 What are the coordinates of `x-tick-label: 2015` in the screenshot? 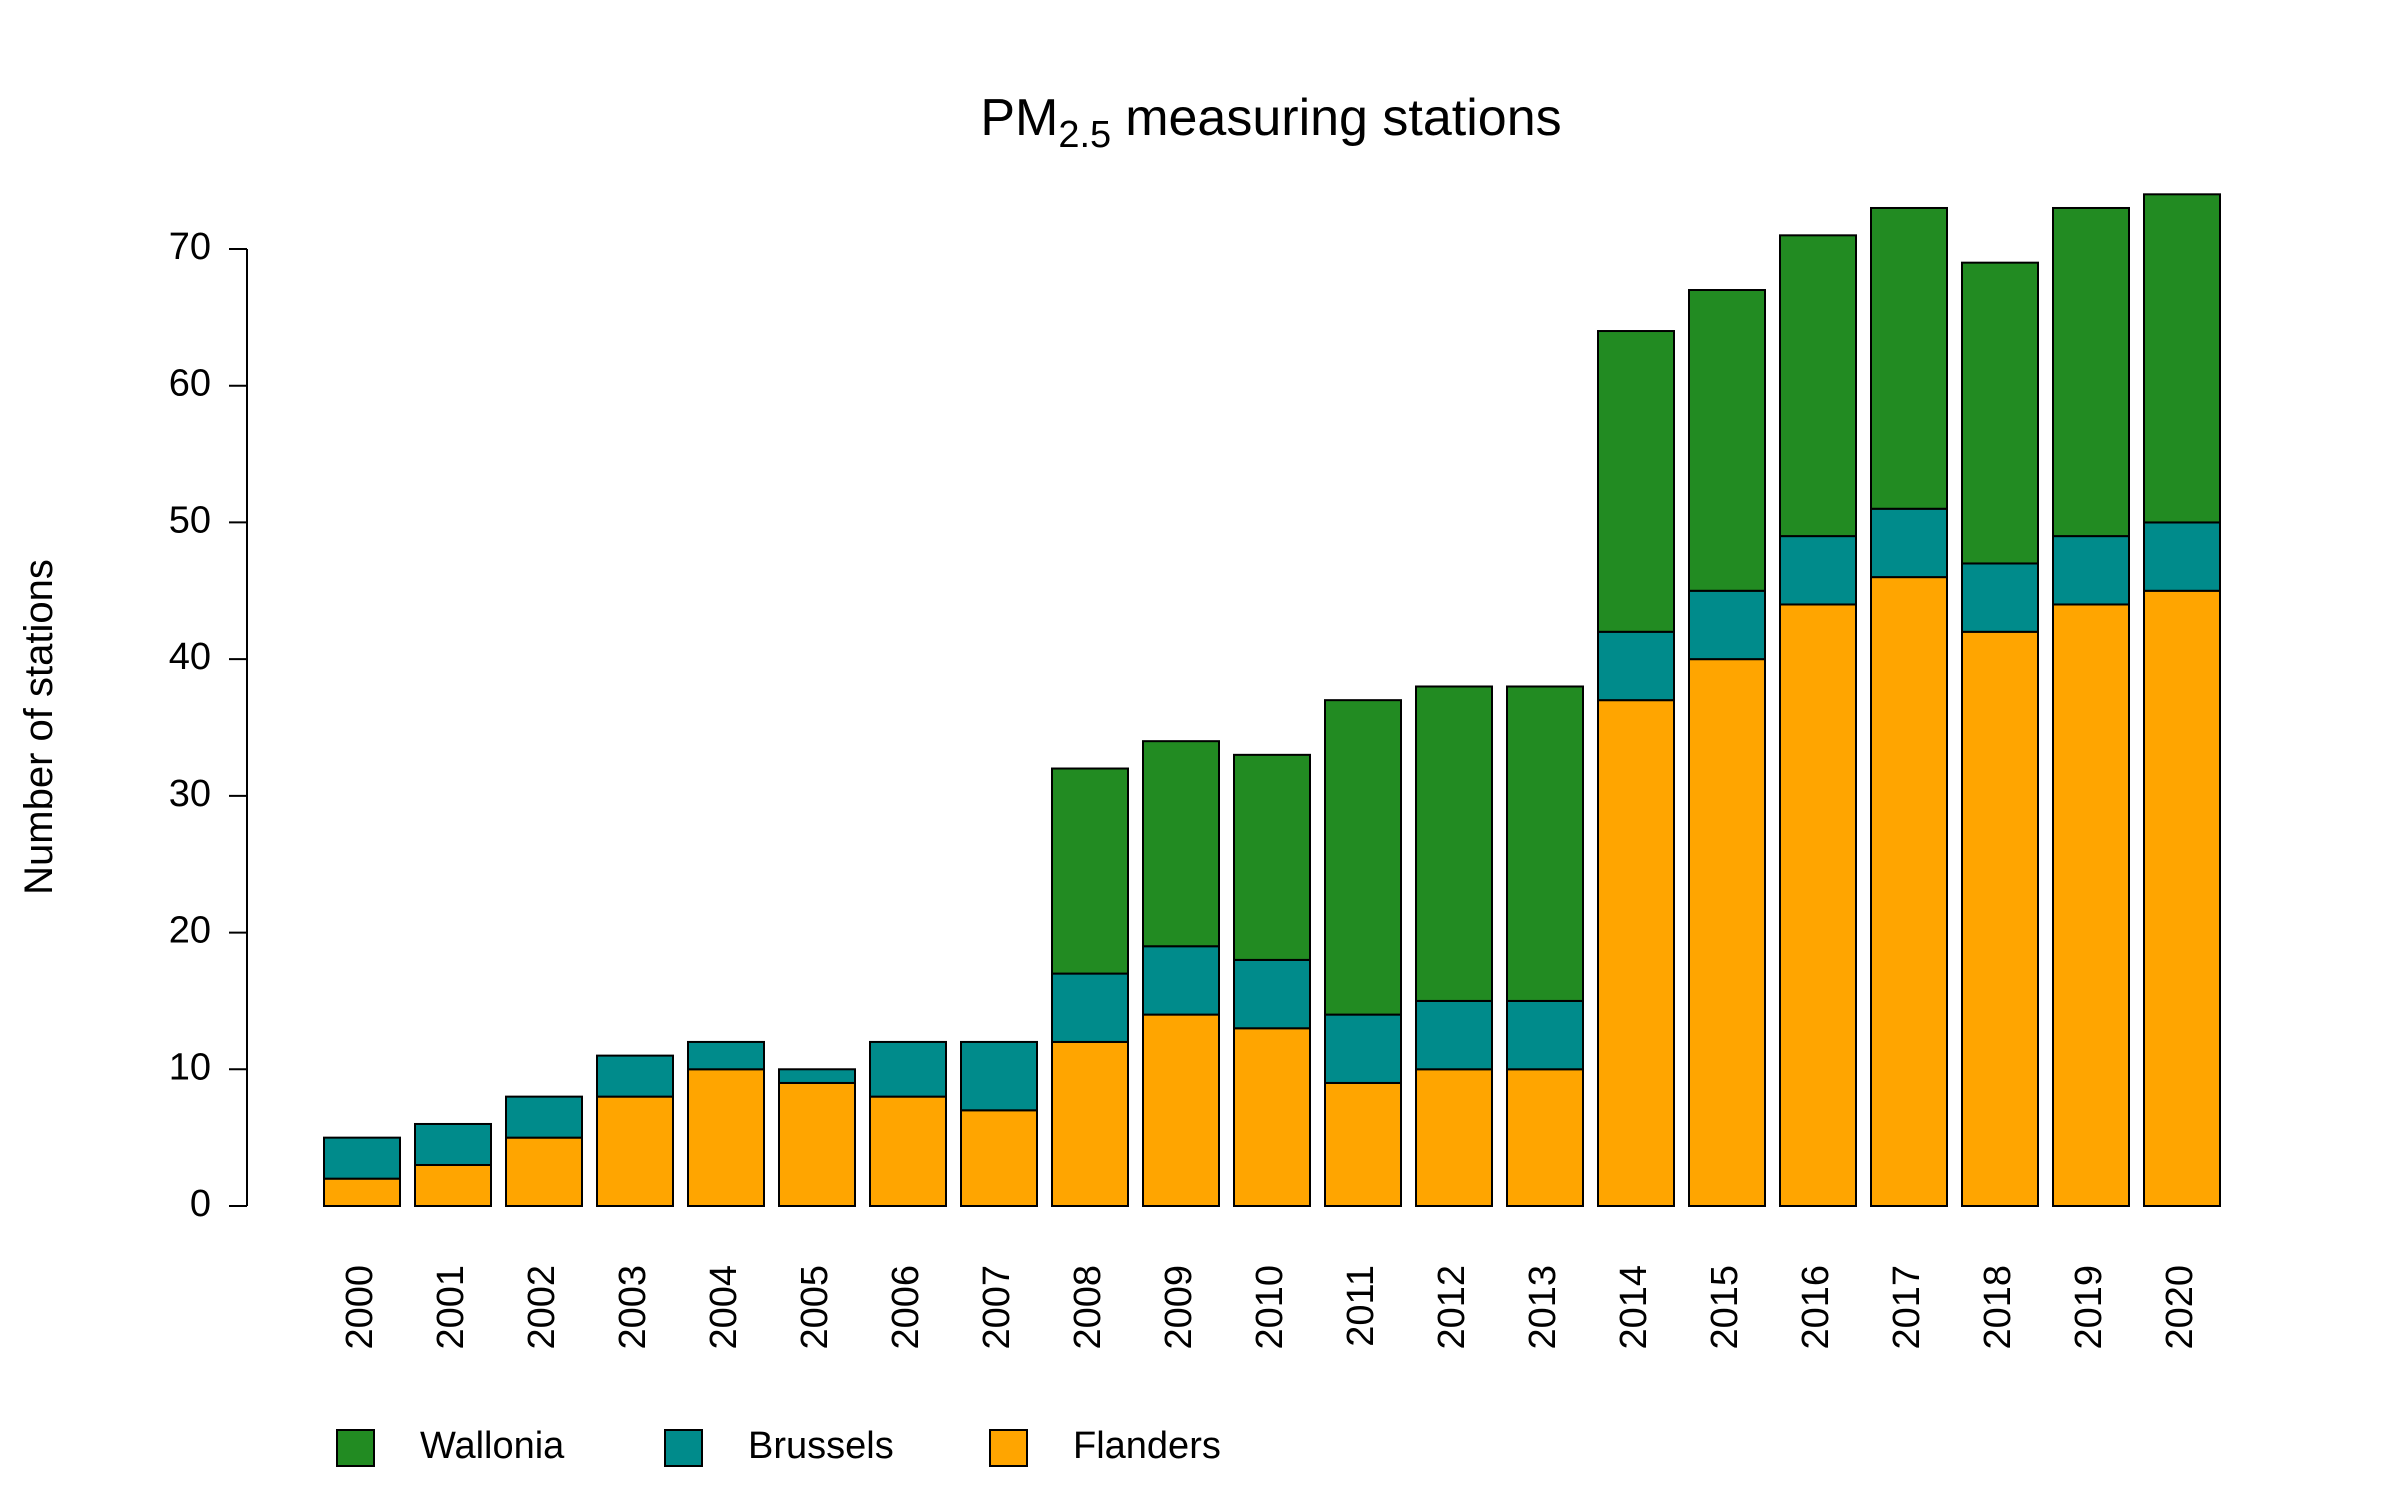 It's located at (1725, 1307).